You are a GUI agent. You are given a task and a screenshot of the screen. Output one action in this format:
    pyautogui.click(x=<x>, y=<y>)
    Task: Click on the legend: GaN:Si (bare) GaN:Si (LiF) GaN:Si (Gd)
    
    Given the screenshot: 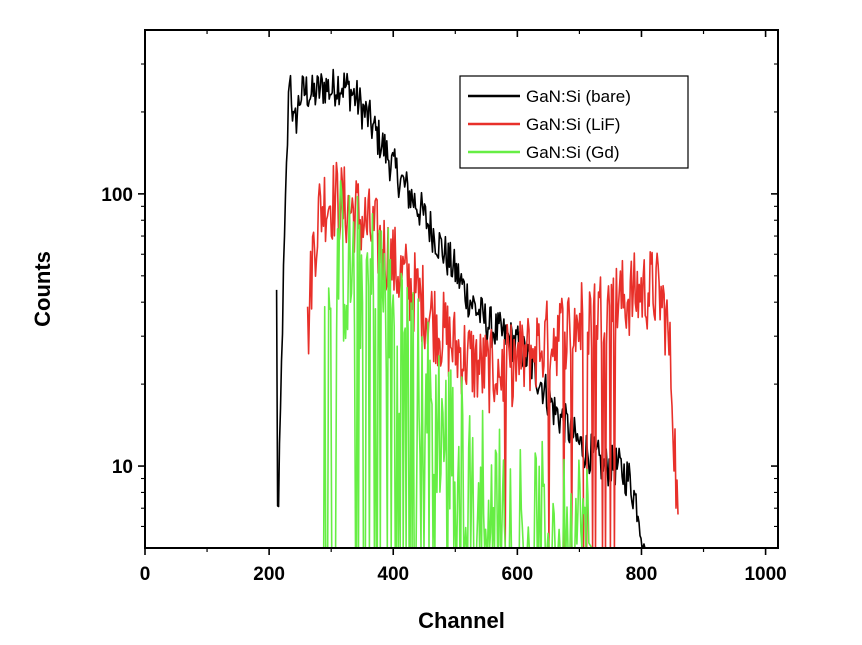 What is the action you would take?
    pyautogui.click(x=574, y=122)
    